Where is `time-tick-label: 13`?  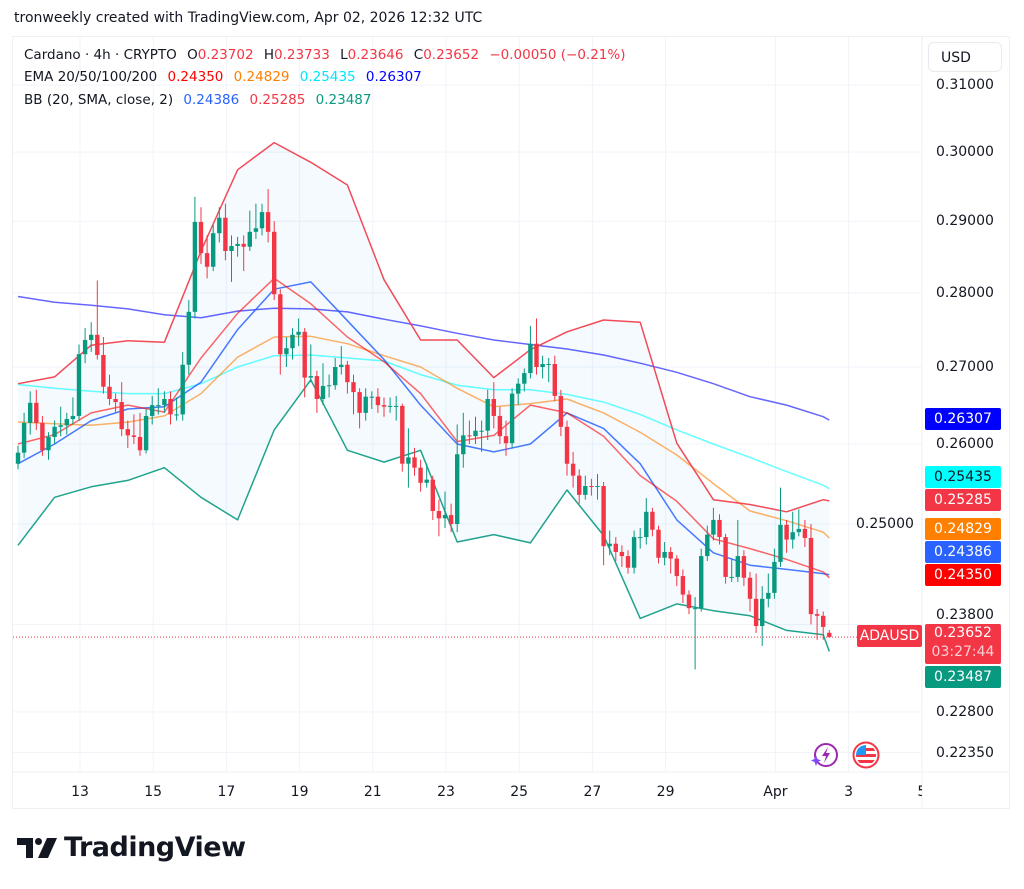 time-tick-label: 13 is located at coordinates (80, 792).